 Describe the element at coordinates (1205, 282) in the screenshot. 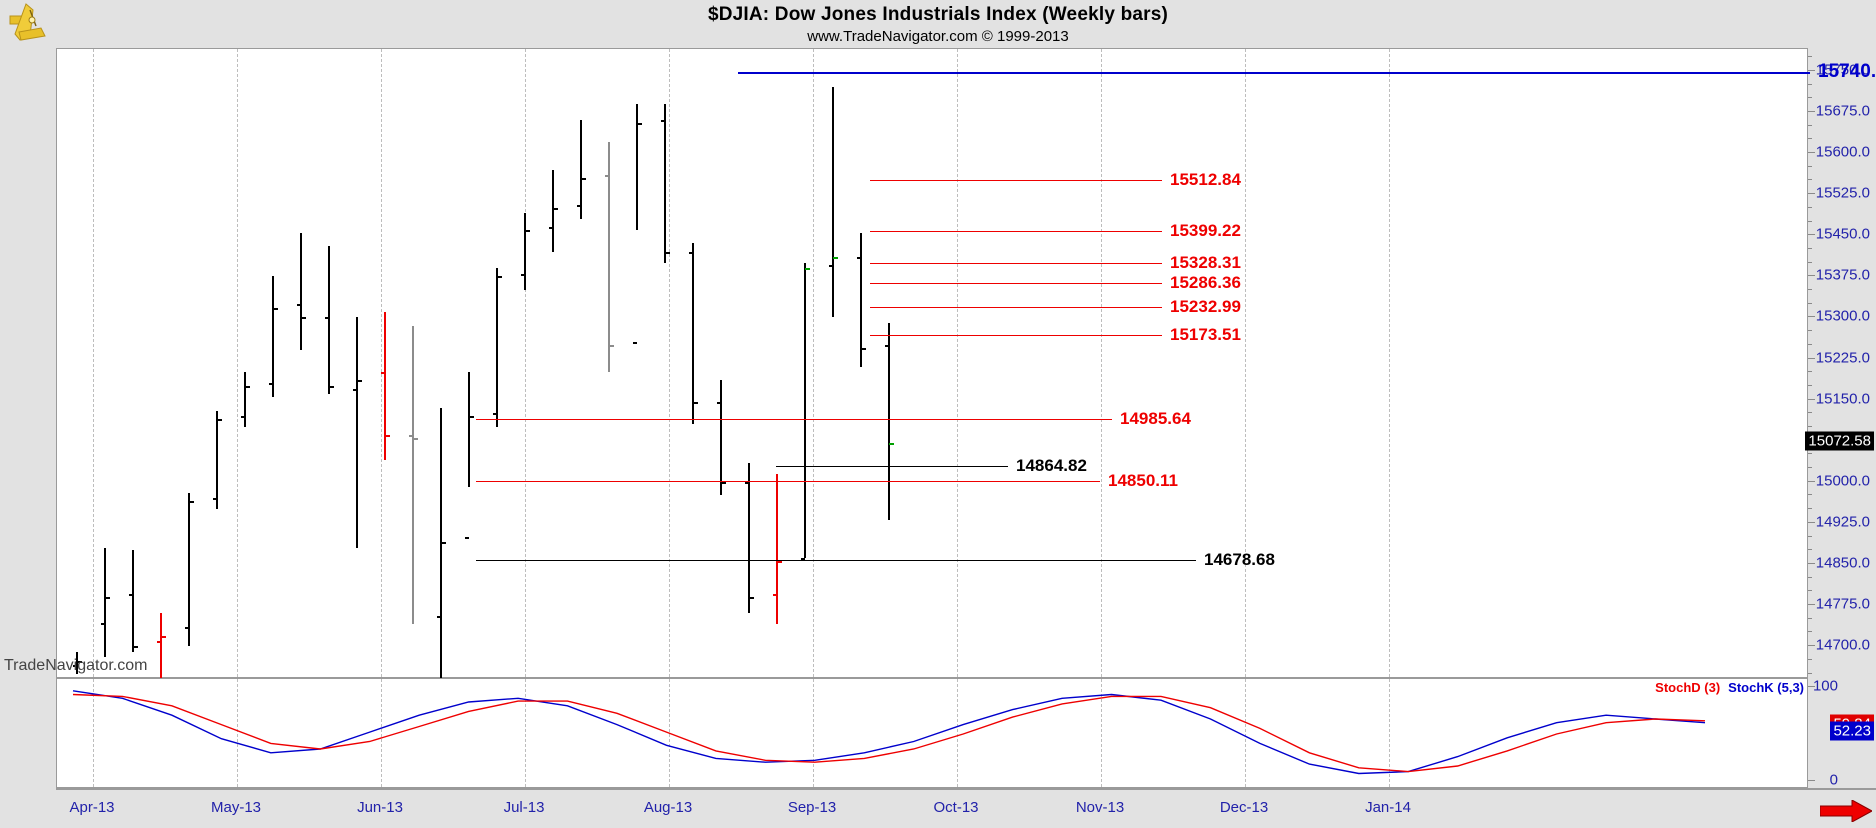

I see `price-level-label: 15286.36` at that location.